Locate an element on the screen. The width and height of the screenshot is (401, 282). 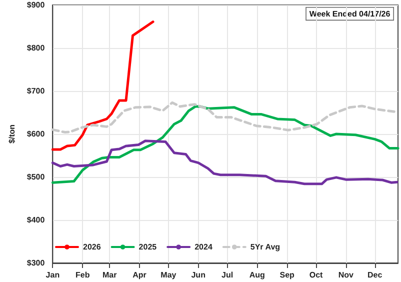
x-tick-label: Feb is located at coordinates (82, 275).